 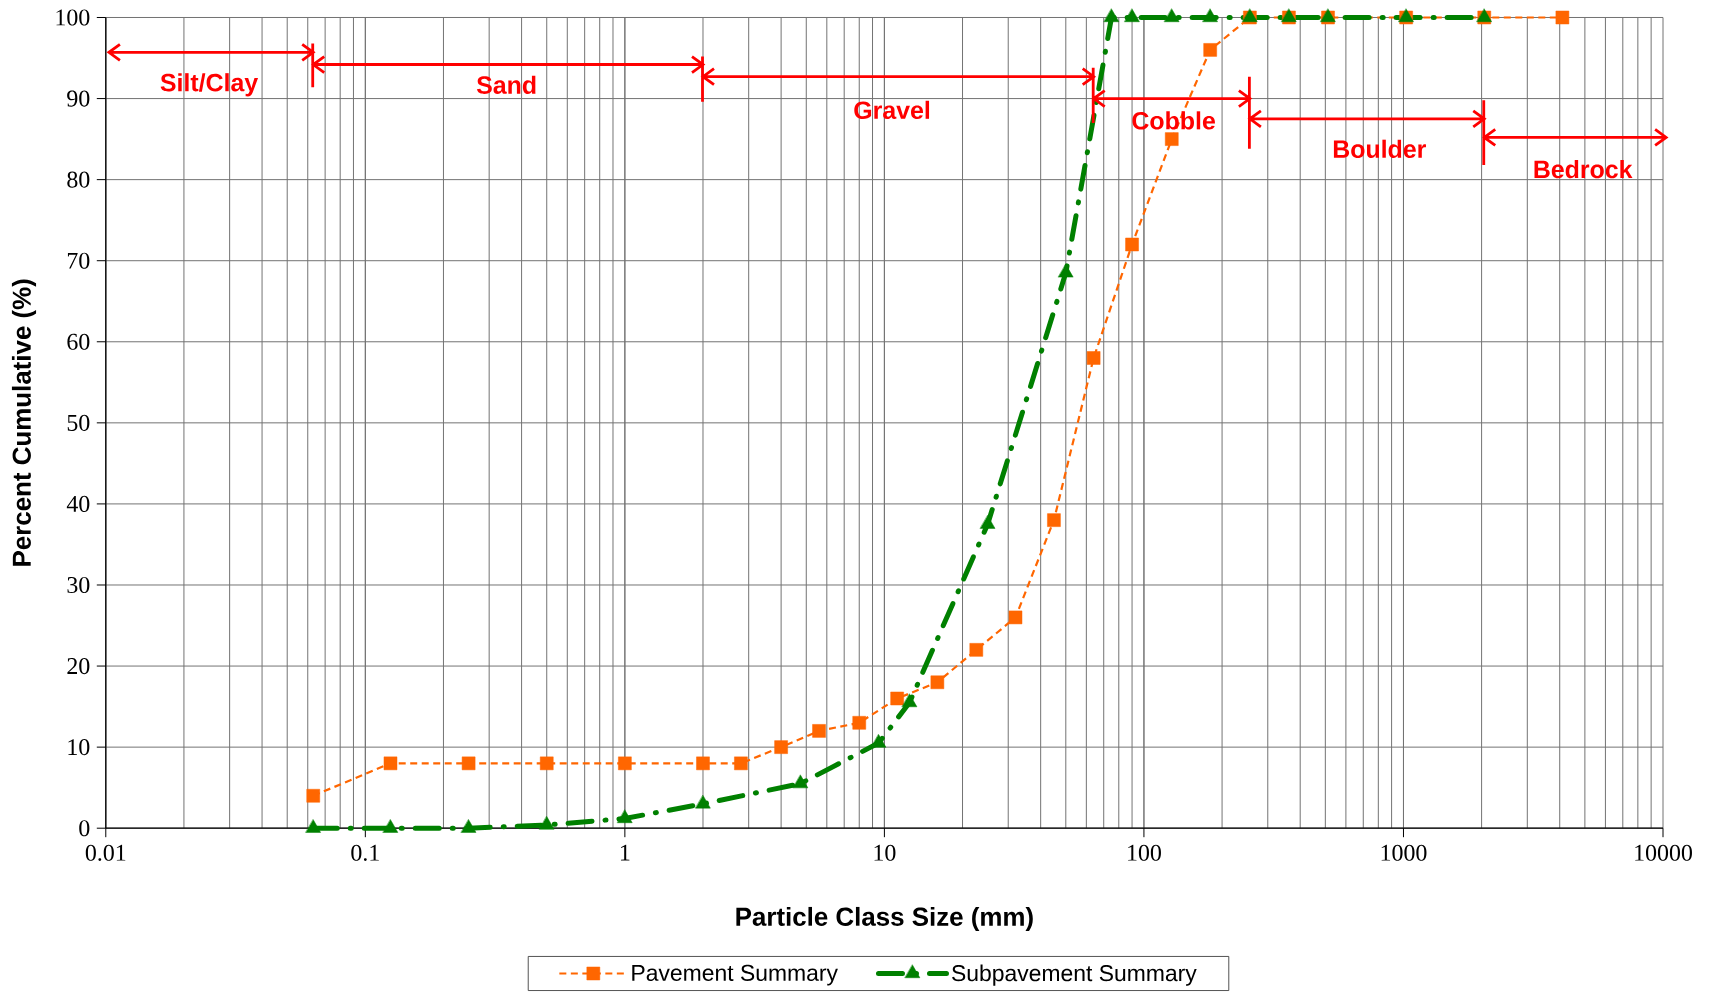 I want to click on y-tick-label: 30, so click(x=78, y=585).